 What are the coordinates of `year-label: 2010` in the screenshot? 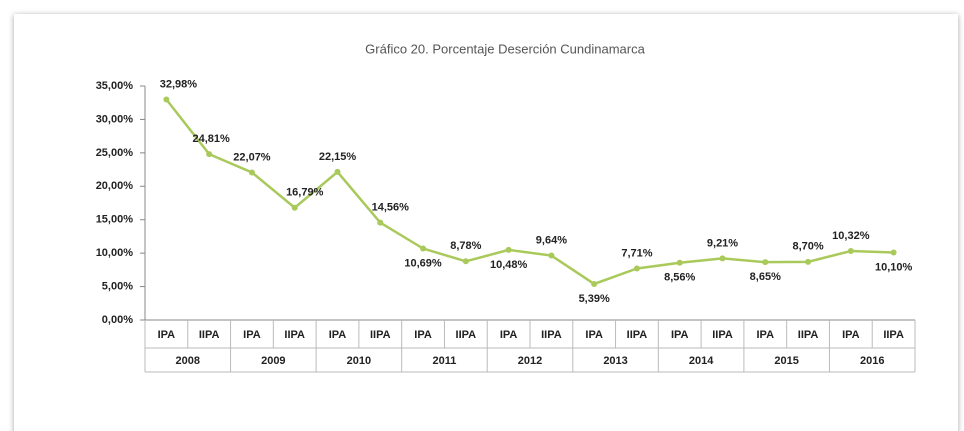 It's located at (359, 361).